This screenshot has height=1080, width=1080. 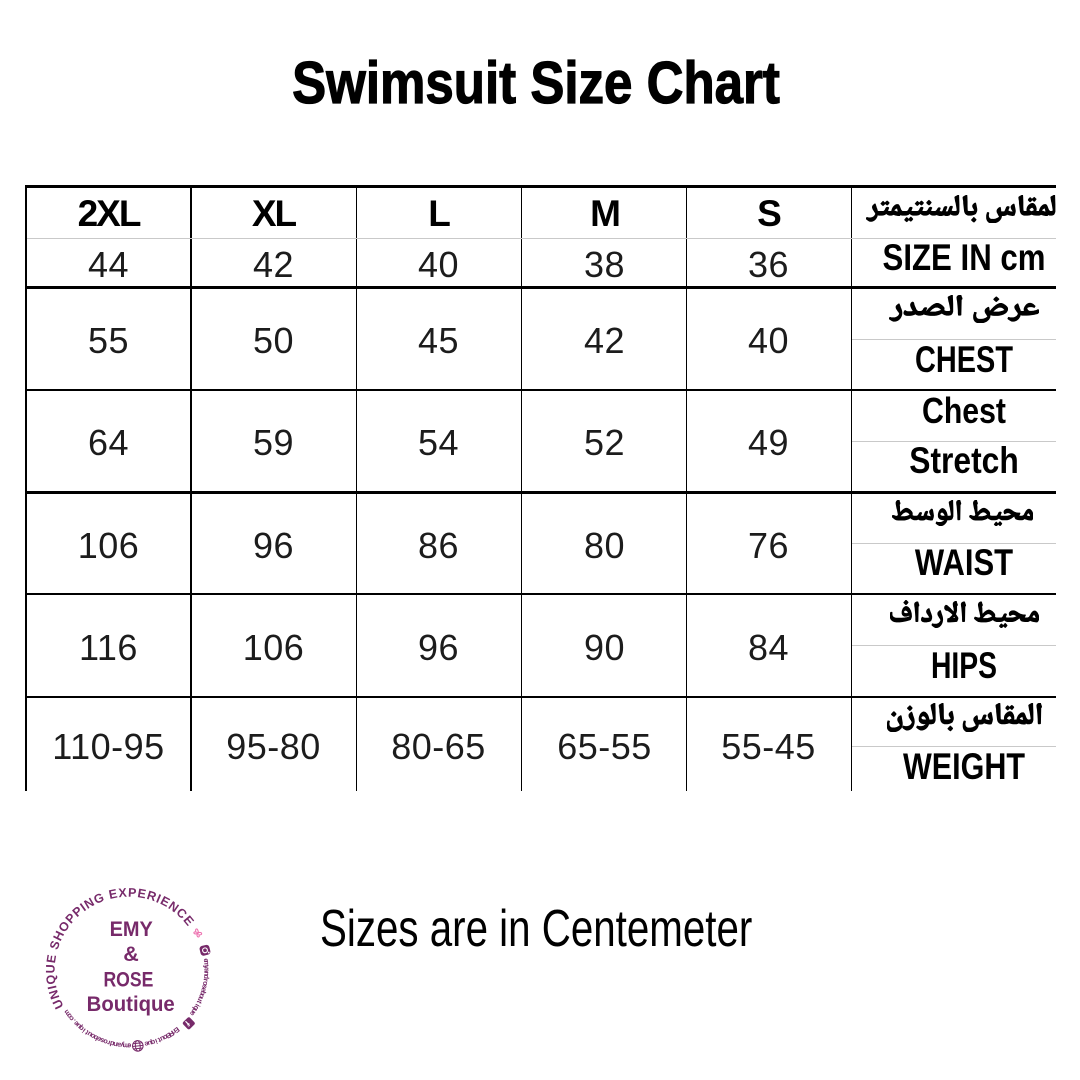 I want to click on svg-text: B, so click(x=168, y=1035).